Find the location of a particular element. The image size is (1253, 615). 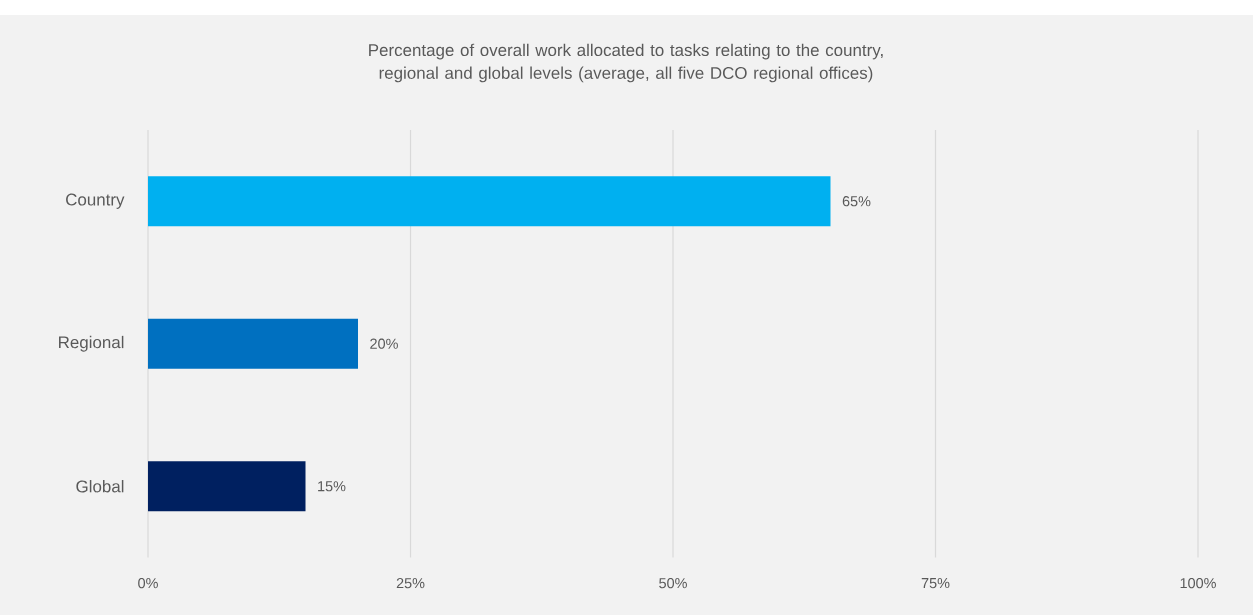

data-label: 65% is located at coordinates (856, 201).